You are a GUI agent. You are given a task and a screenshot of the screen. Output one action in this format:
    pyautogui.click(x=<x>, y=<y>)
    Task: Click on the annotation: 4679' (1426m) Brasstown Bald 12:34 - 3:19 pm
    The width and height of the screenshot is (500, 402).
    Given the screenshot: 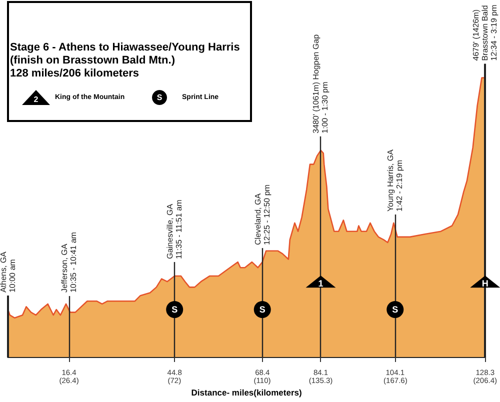 What is the action you would take?
    pyautogui.click(x=485, y=32)
    